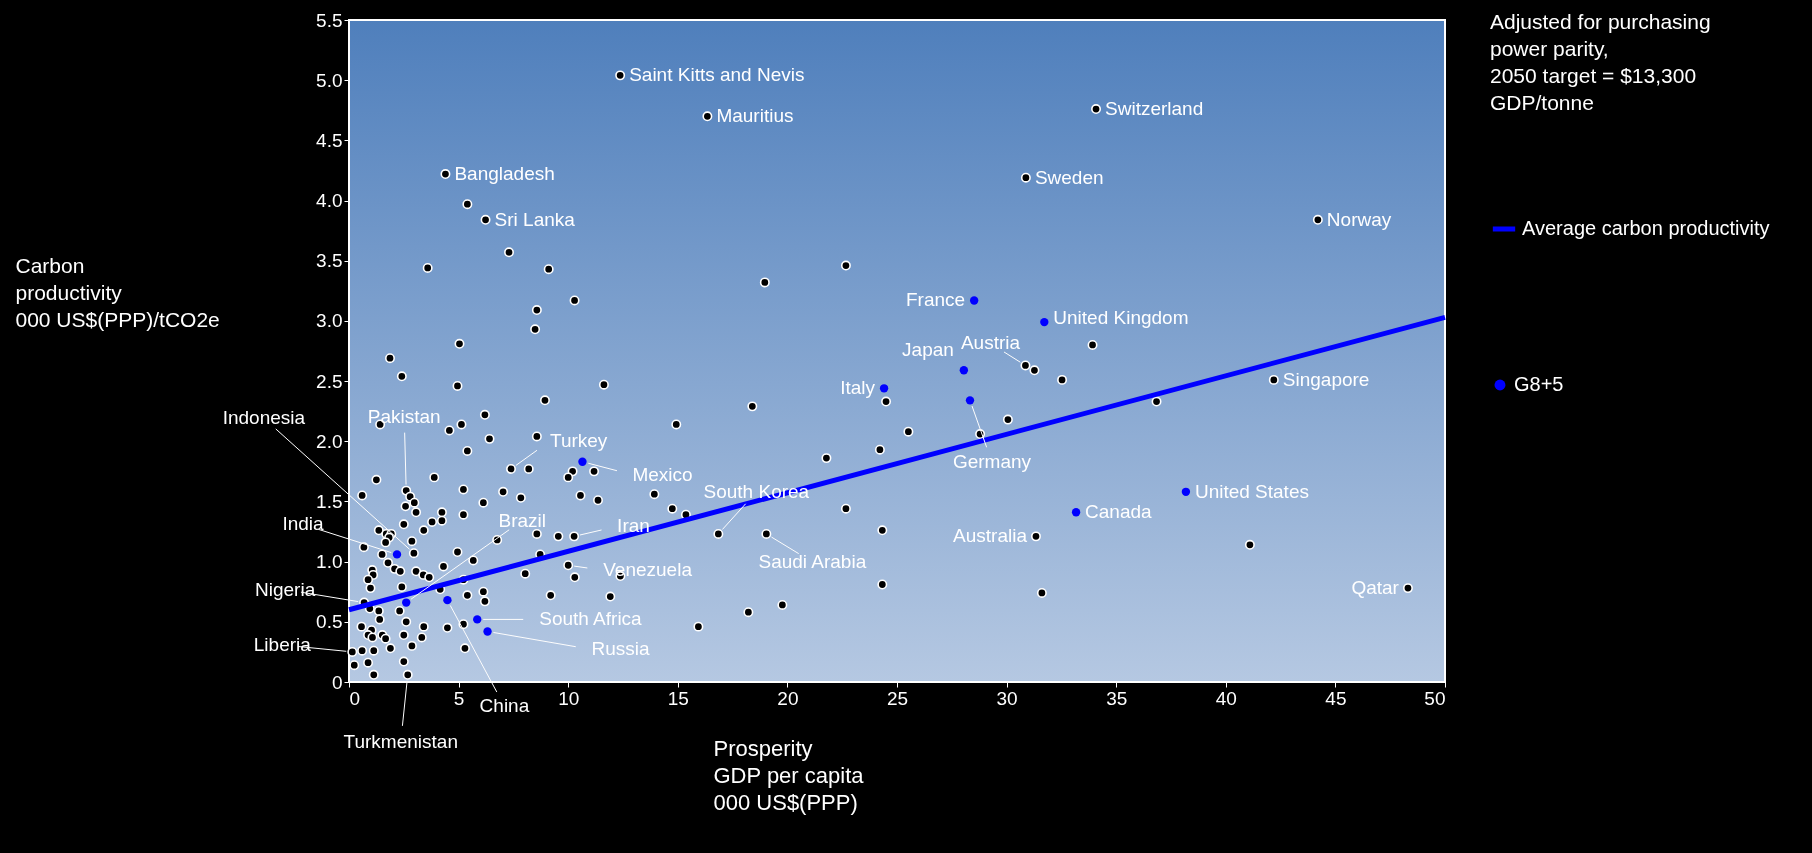 This screenshot has width=1812, height=853. I want to click on annotation: Japan, so click(928, 350).